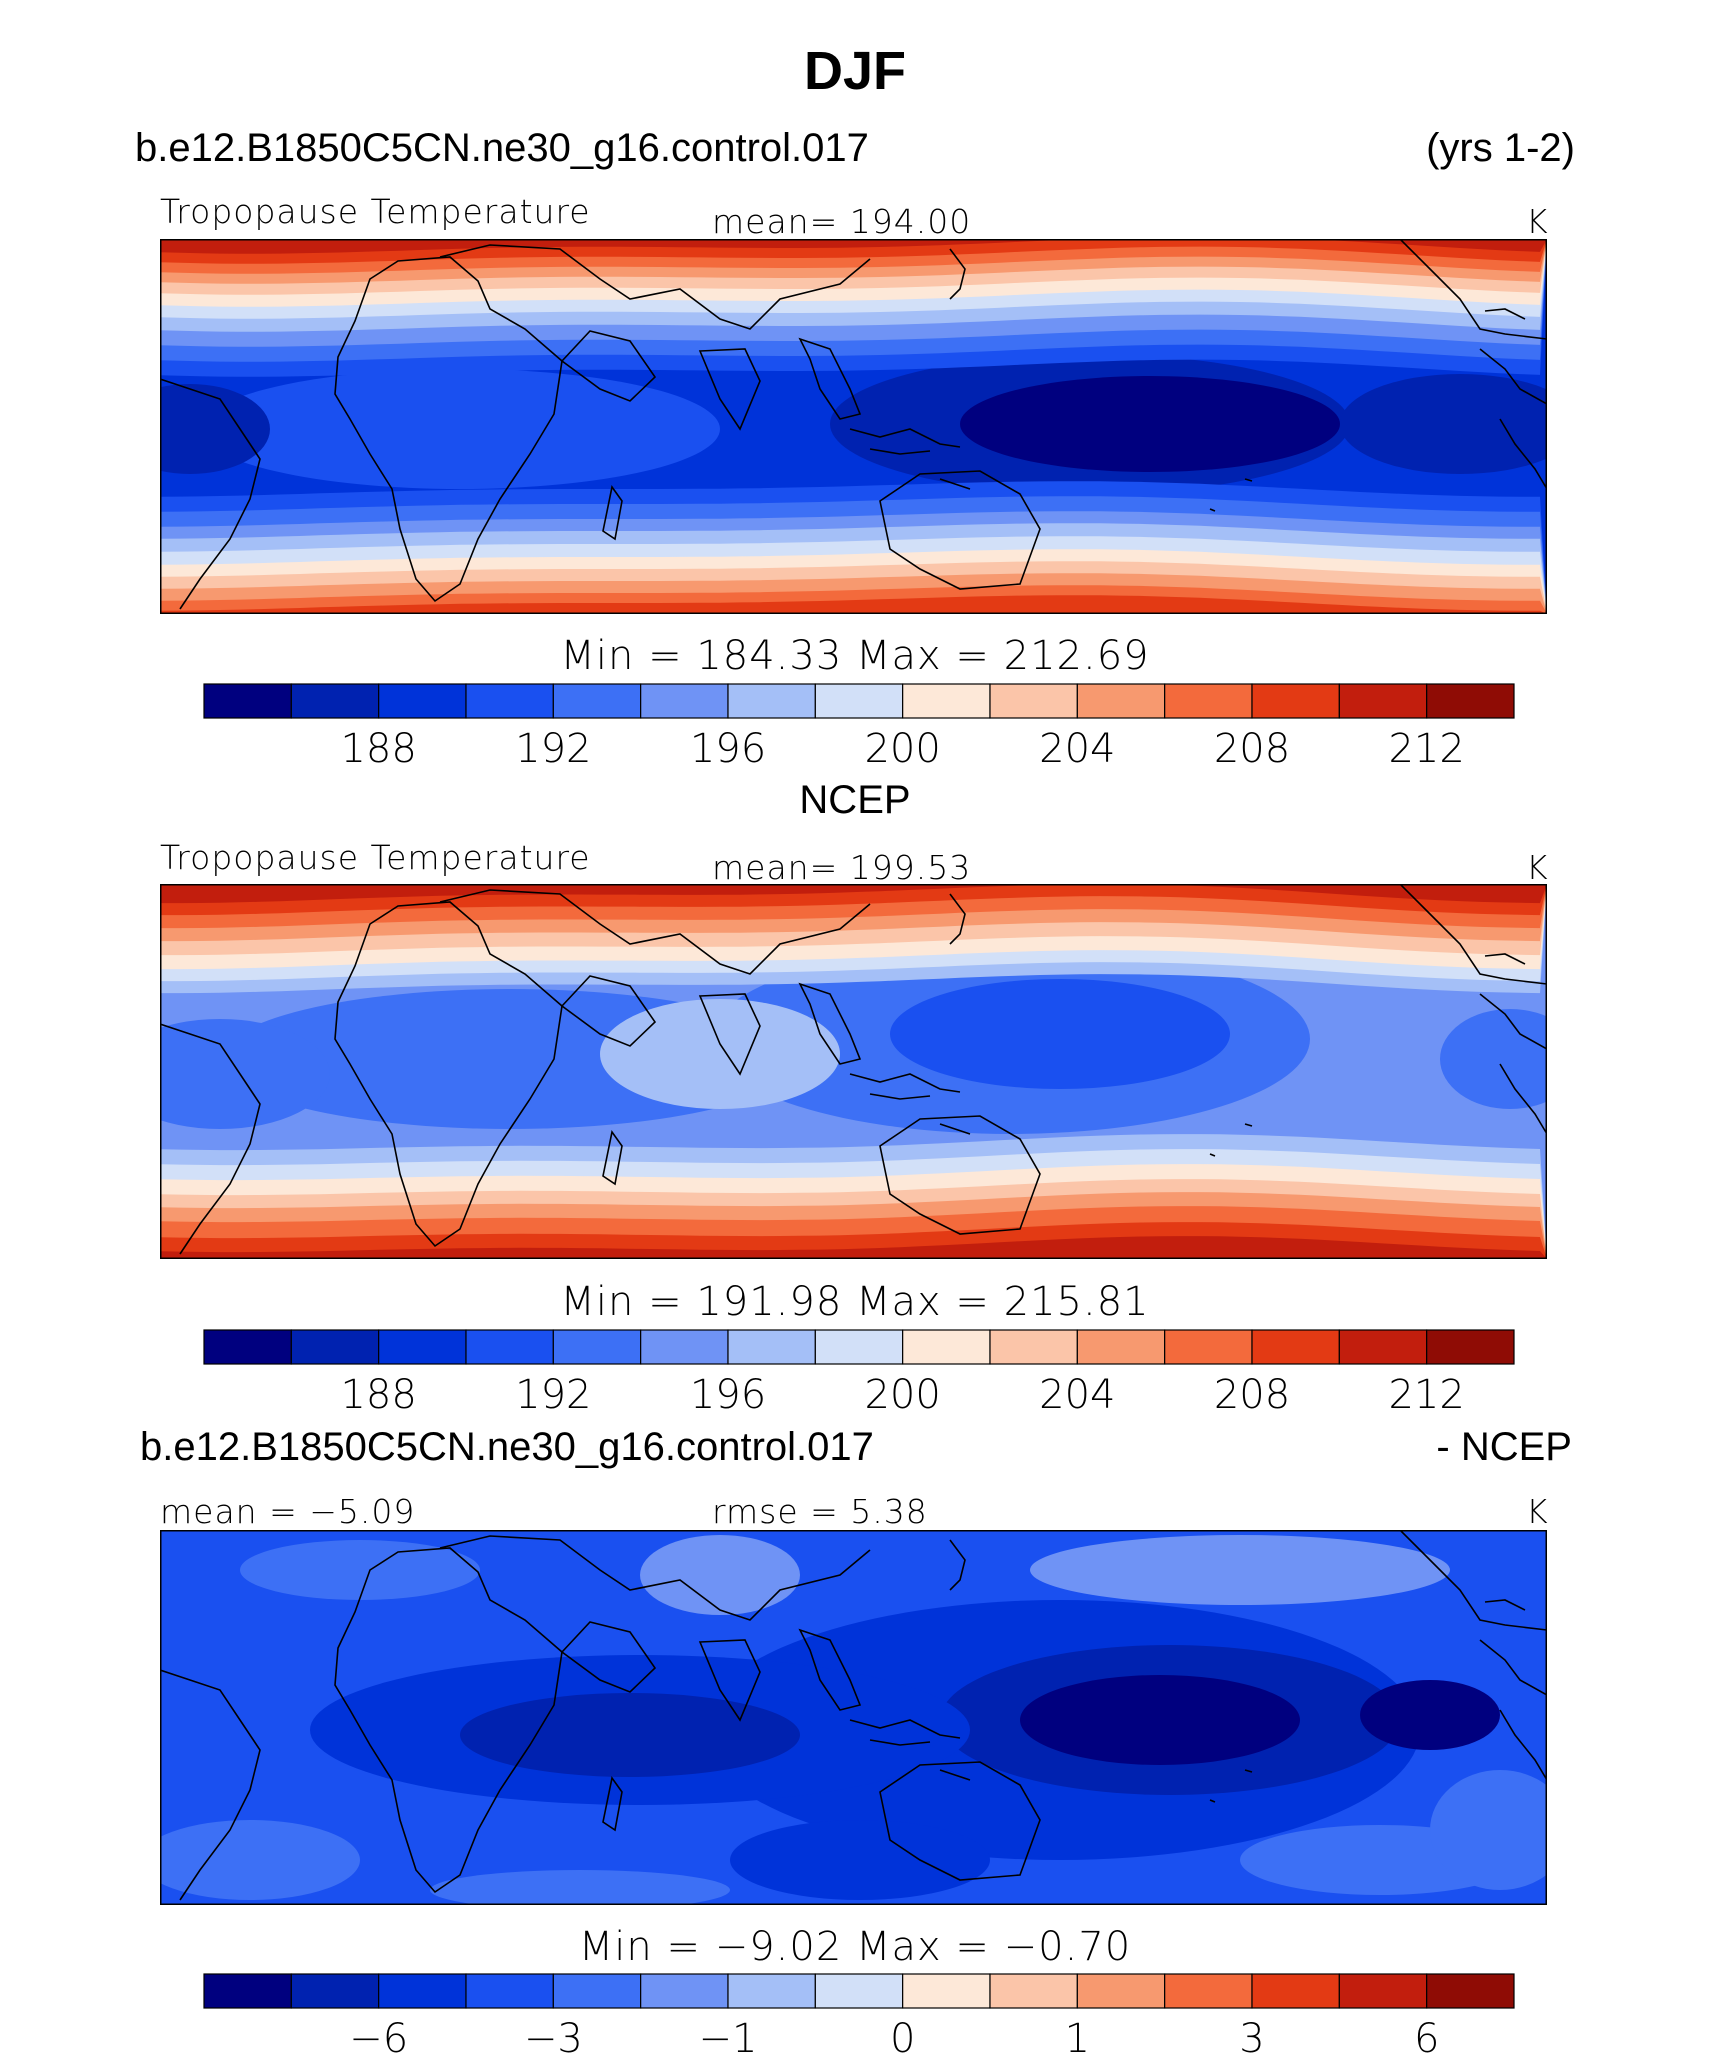 The height and width of the screenshot is (2064, 1710). Describe the element at coordinates (507, 1447) in the screenshot. I see `case-title-3: b.e12.B1850C5CN.ne30_g16.control.017` at that location.